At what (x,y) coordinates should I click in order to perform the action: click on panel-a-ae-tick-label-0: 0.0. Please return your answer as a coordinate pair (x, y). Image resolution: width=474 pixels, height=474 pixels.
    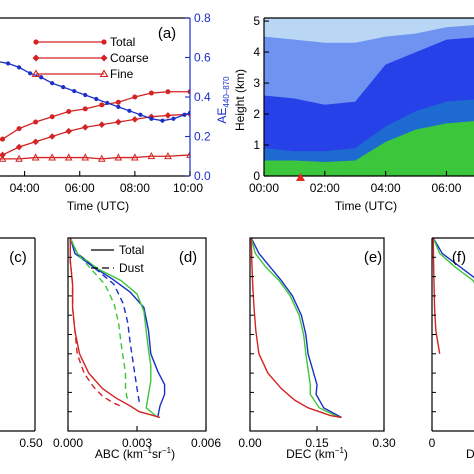
    Looking at the image, I should click on (202, 176).